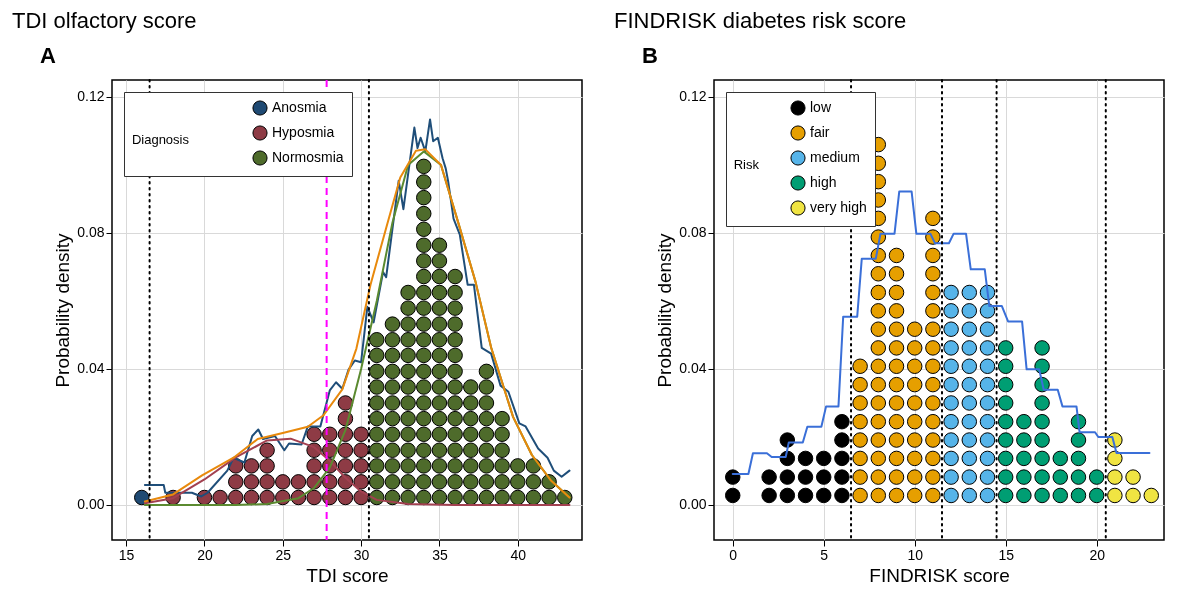 This screenshot has width=1200, height=598. Describe the element at coordinates (91, 232) in the screenshot. I see `y-tick-label: 0.08` at that location.